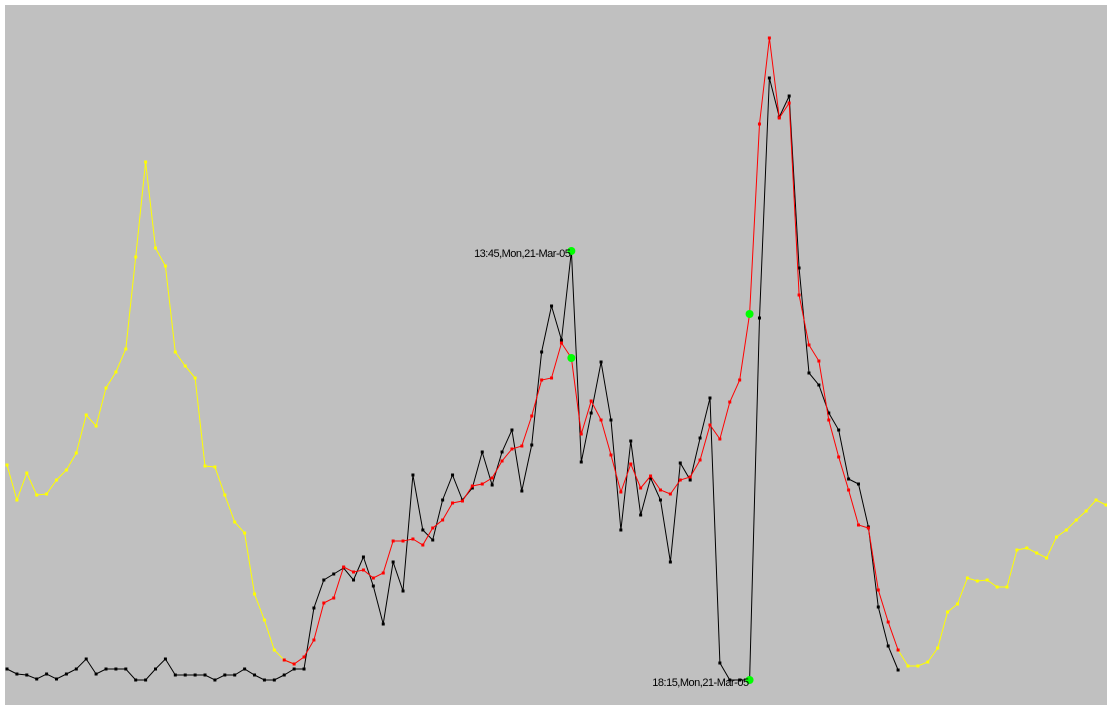 The width and height of the screenshot is (1107, 707). I want to click on annotation: 13:45,Mon,21-Mar-05, so click(522, 254).